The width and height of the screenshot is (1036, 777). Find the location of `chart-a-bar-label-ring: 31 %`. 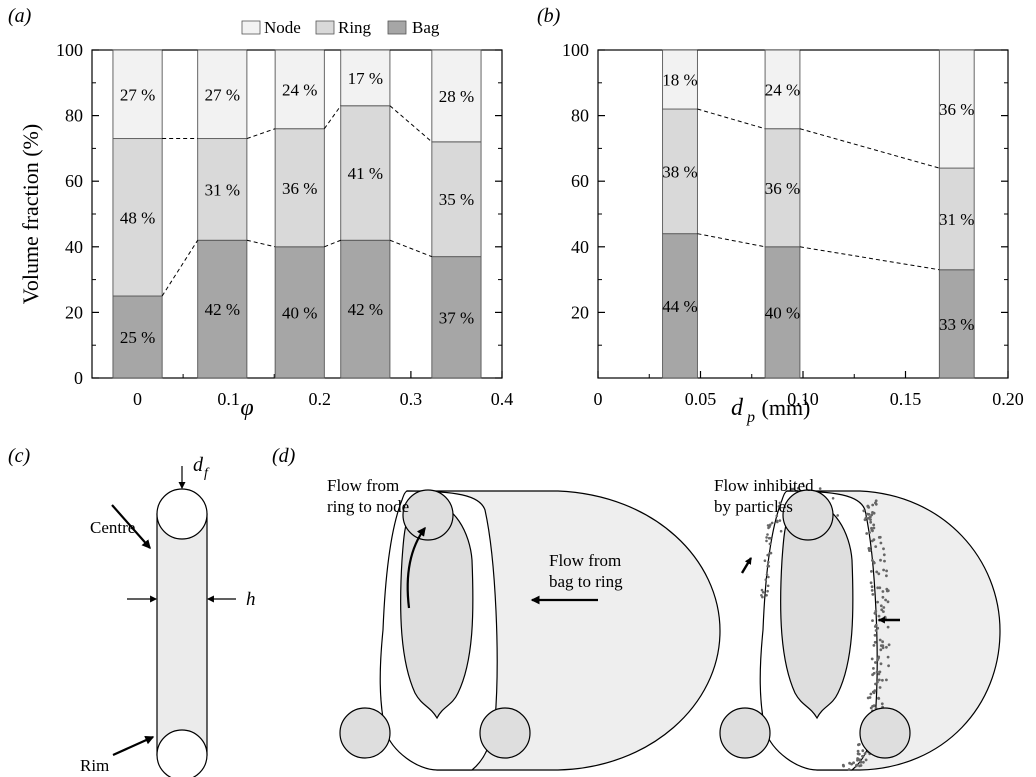

chart-a-bar-label-ring: 31 % is located at coordinates (222, 189).